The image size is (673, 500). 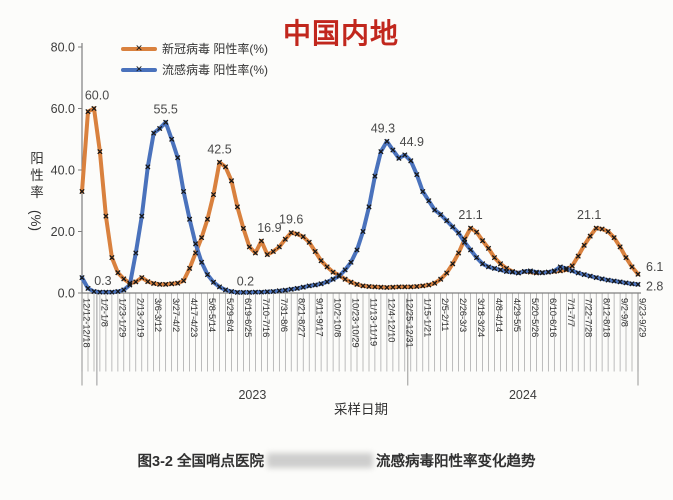 I want to click on svg-text: 10/23-10/29, so click(x=356, y=323).